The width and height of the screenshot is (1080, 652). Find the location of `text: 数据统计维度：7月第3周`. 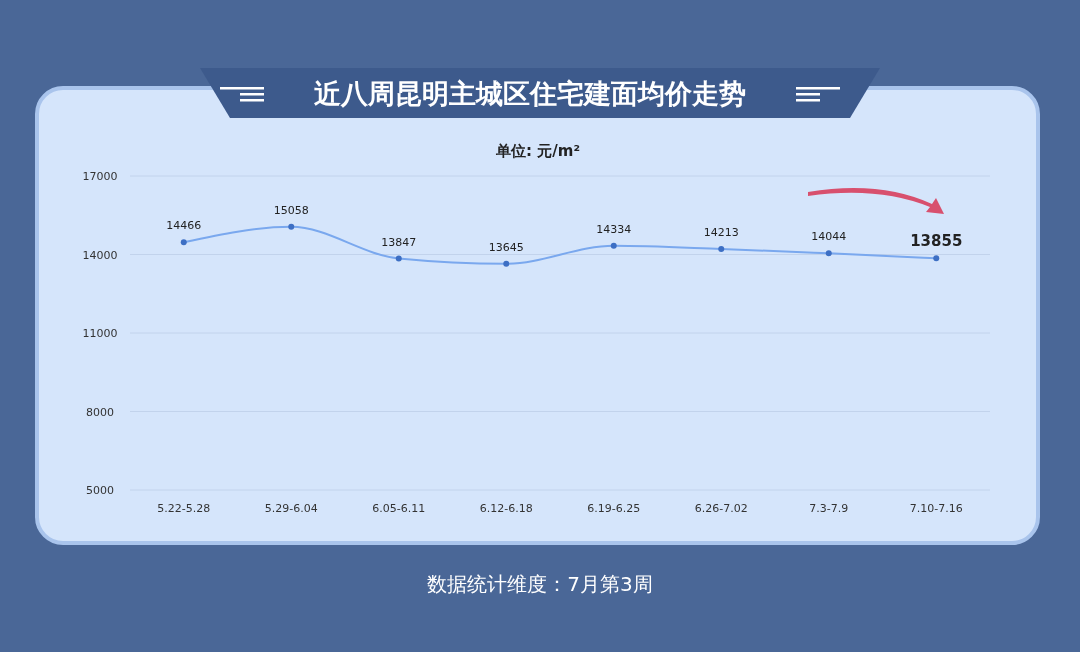

text: 数据统计维度：7月第3周 is located at coordinates (540, 584).